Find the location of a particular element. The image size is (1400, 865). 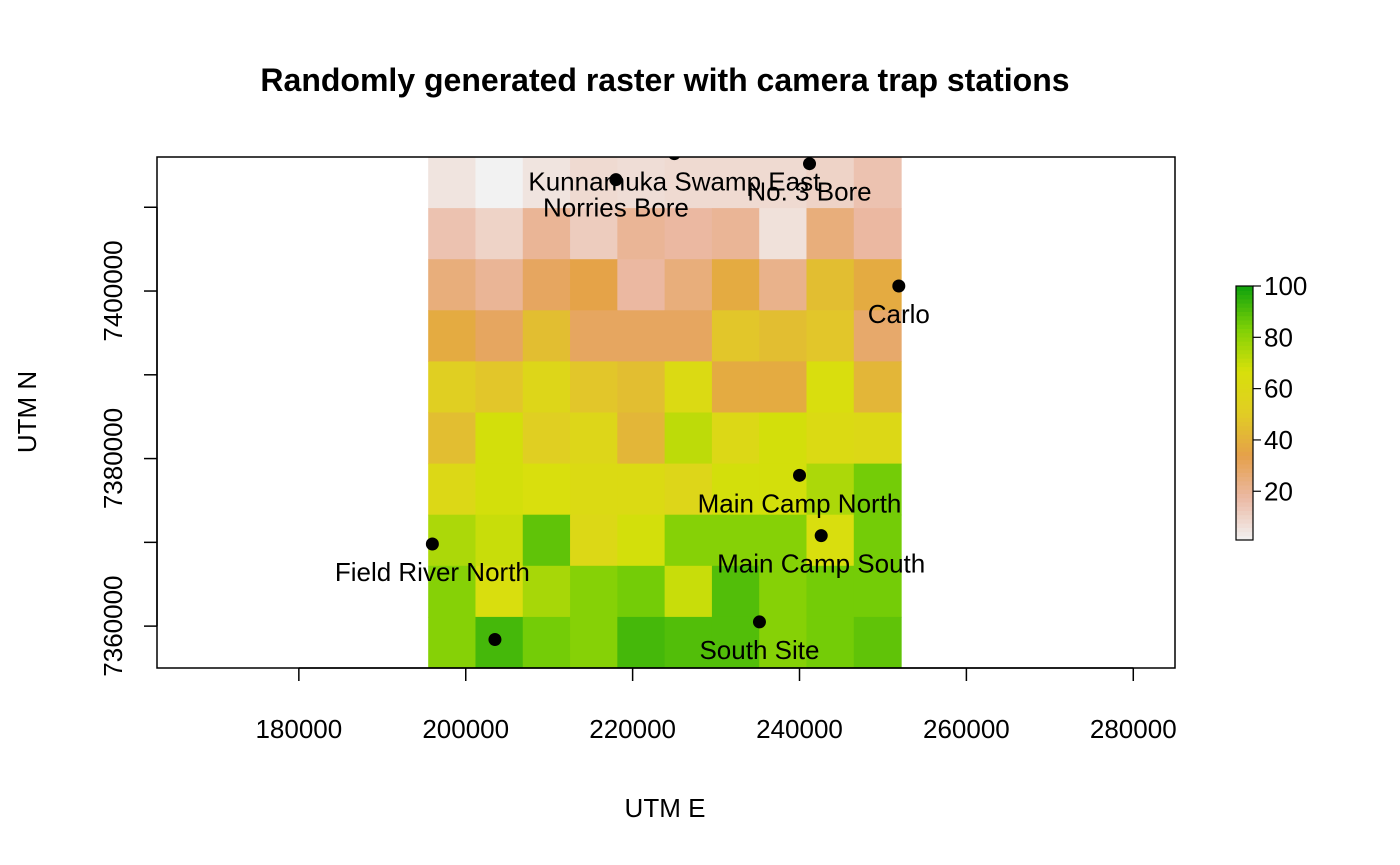

x-axis-label: UTM E is located at coordinates (665, 808).